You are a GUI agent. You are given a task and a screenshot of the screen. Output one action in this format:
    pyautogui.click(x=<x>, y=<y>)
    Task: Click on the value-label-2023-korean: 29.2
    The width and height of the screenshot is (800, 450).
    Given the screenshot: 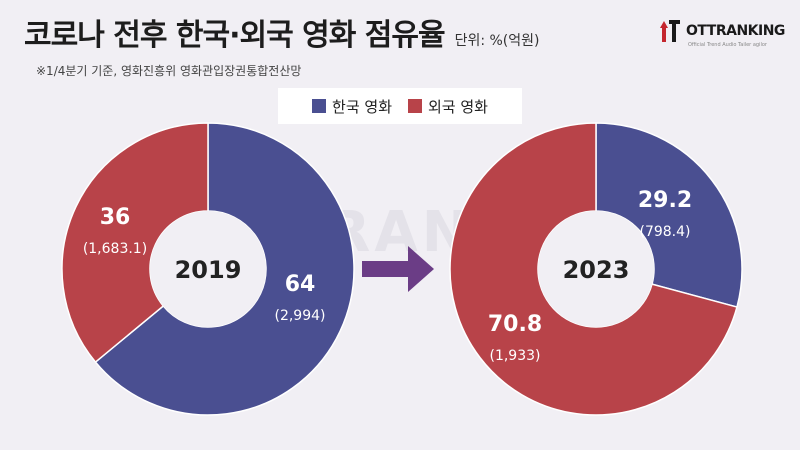 What is the action you would take?
    pyautogui.click(x=665, y=200)
    